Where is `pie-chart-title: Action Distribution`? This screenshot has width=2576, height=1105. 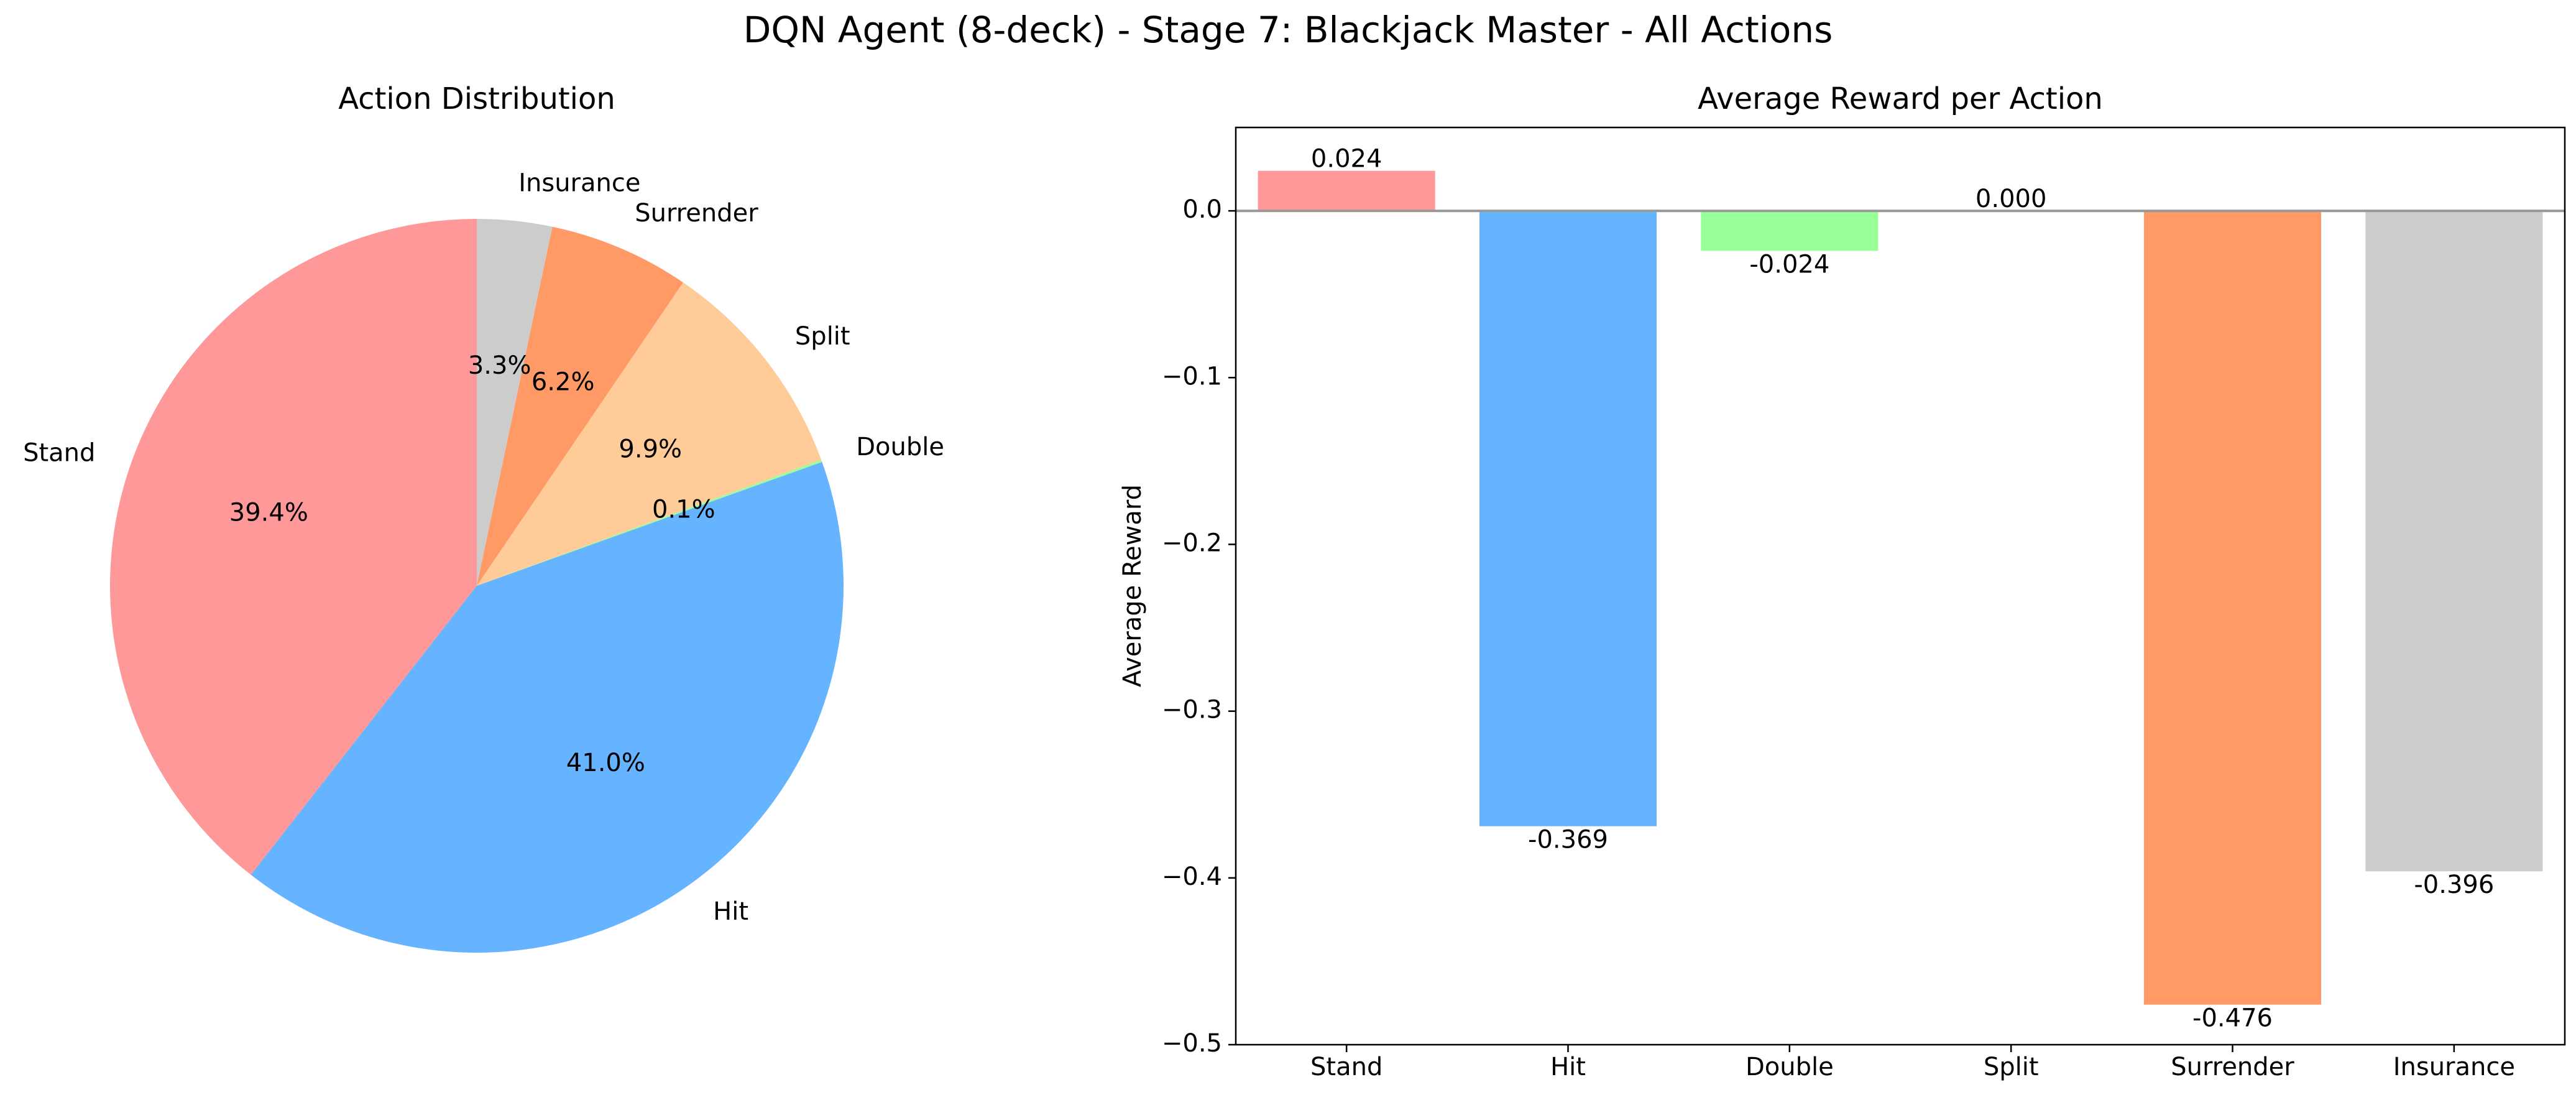 pie-chart-title: Action Distribution is located at coordinates (476, 98).